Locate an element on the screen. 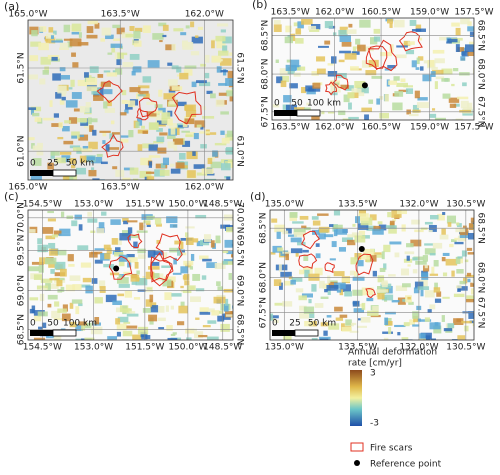 This screenshot has width=500, height=475. lon-label-bottom: 159.0°W is located at coordinates (429, 128).